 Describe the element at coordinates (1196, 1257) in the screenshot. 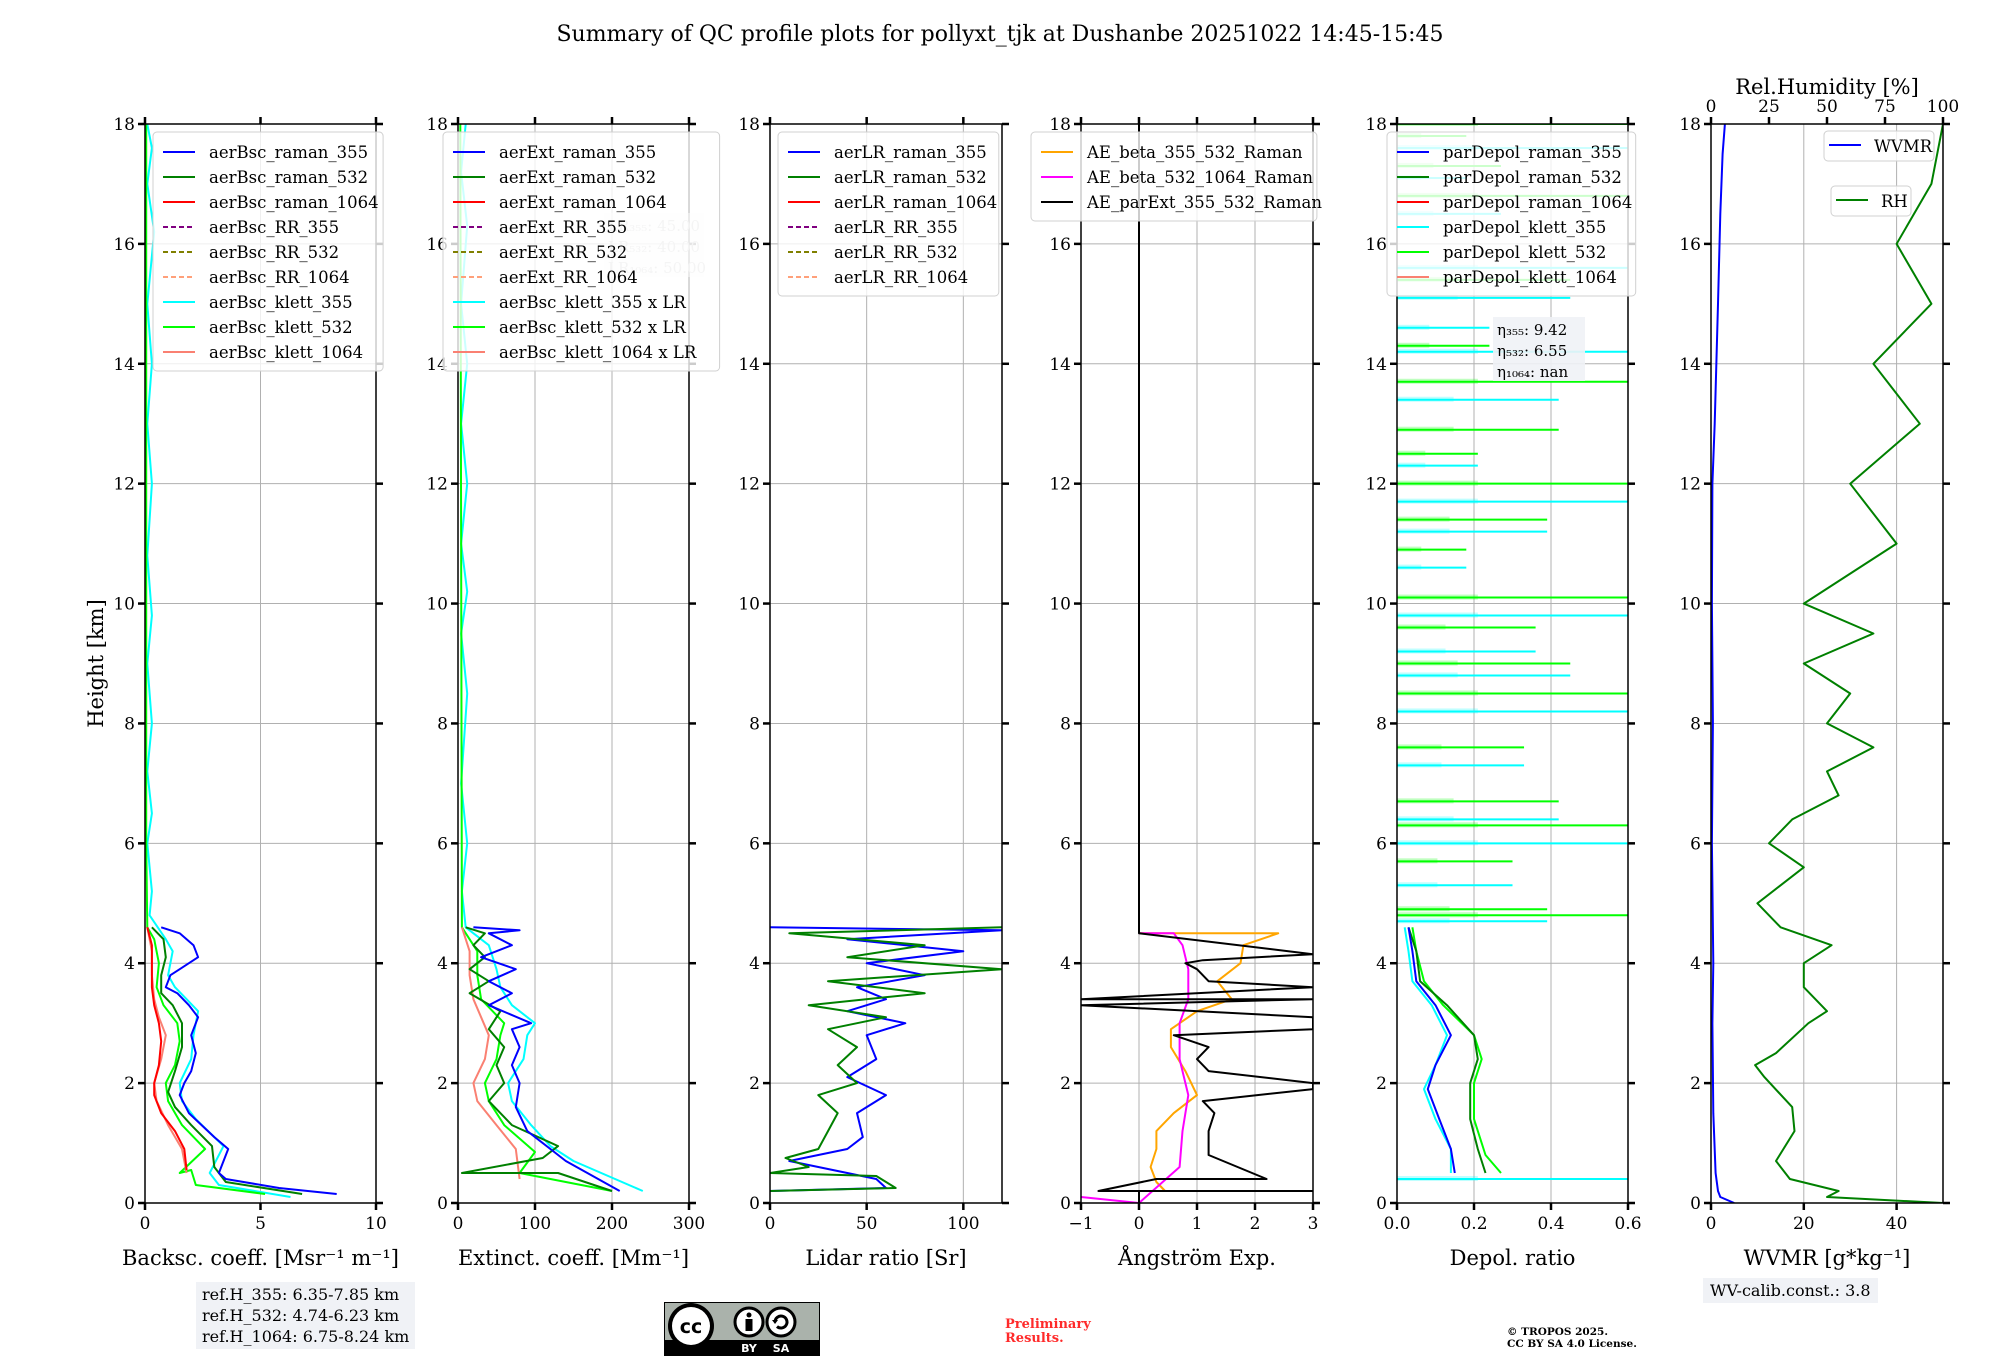

I see `x-axis-label: Ångström Exp.` at that location.